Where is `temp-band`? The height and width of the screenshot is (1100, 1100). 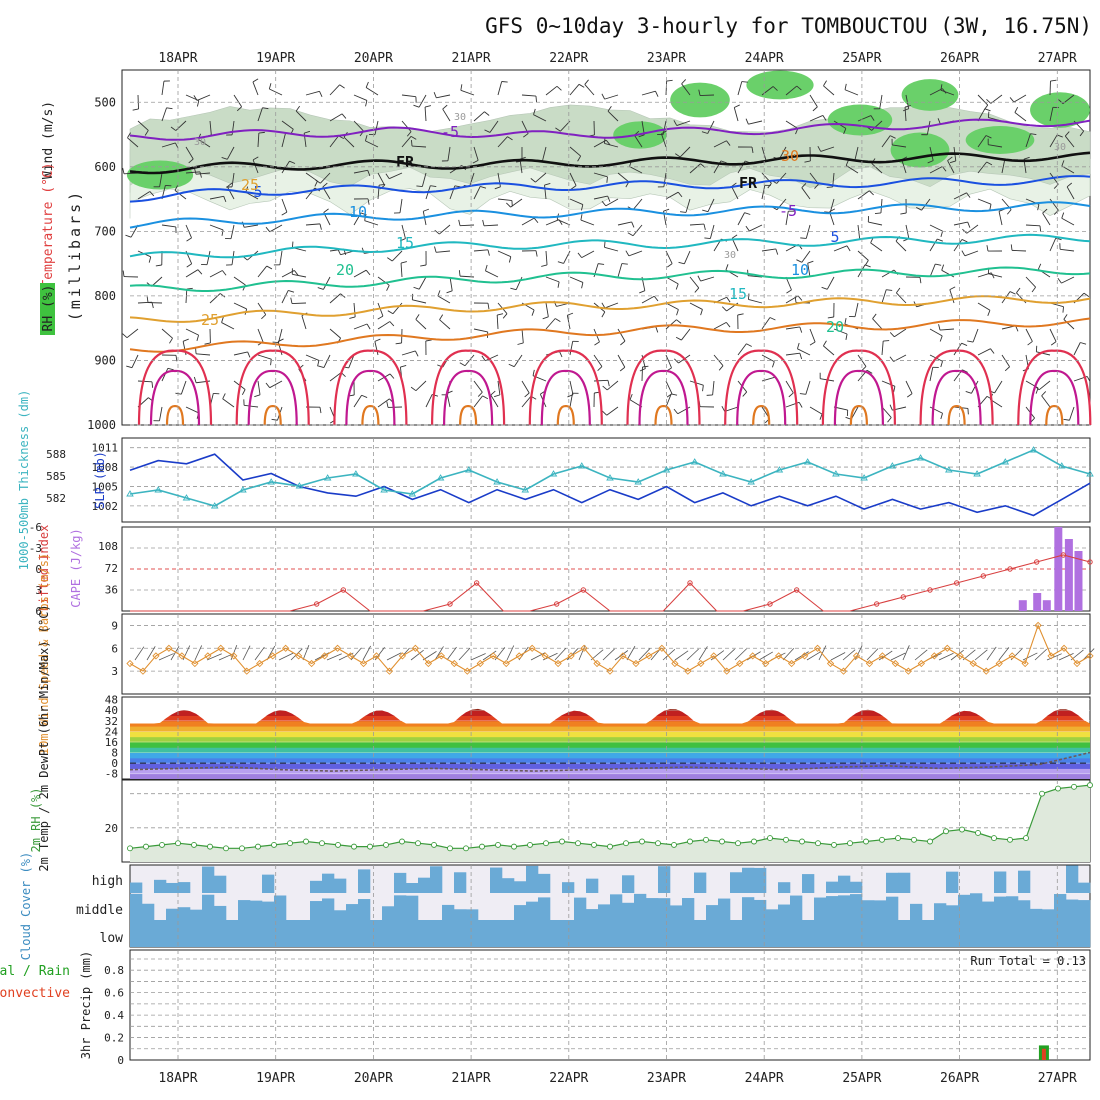 temp-band is located at coordinates (610, 776).